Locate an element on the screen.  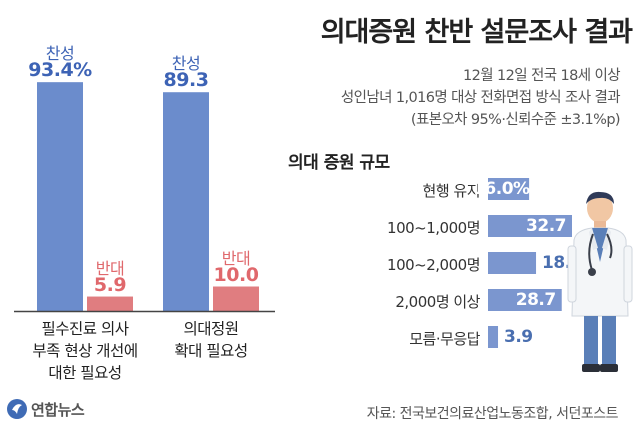
hbar-value-4: 28.7 is located at coordinates (535, 300).